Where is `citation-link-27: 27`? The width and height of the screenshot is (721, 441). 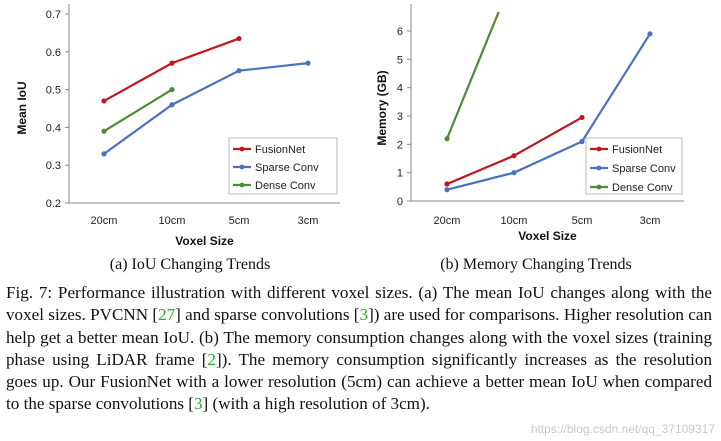 citation-link-27: 27 is located at coordinates (167, 315).